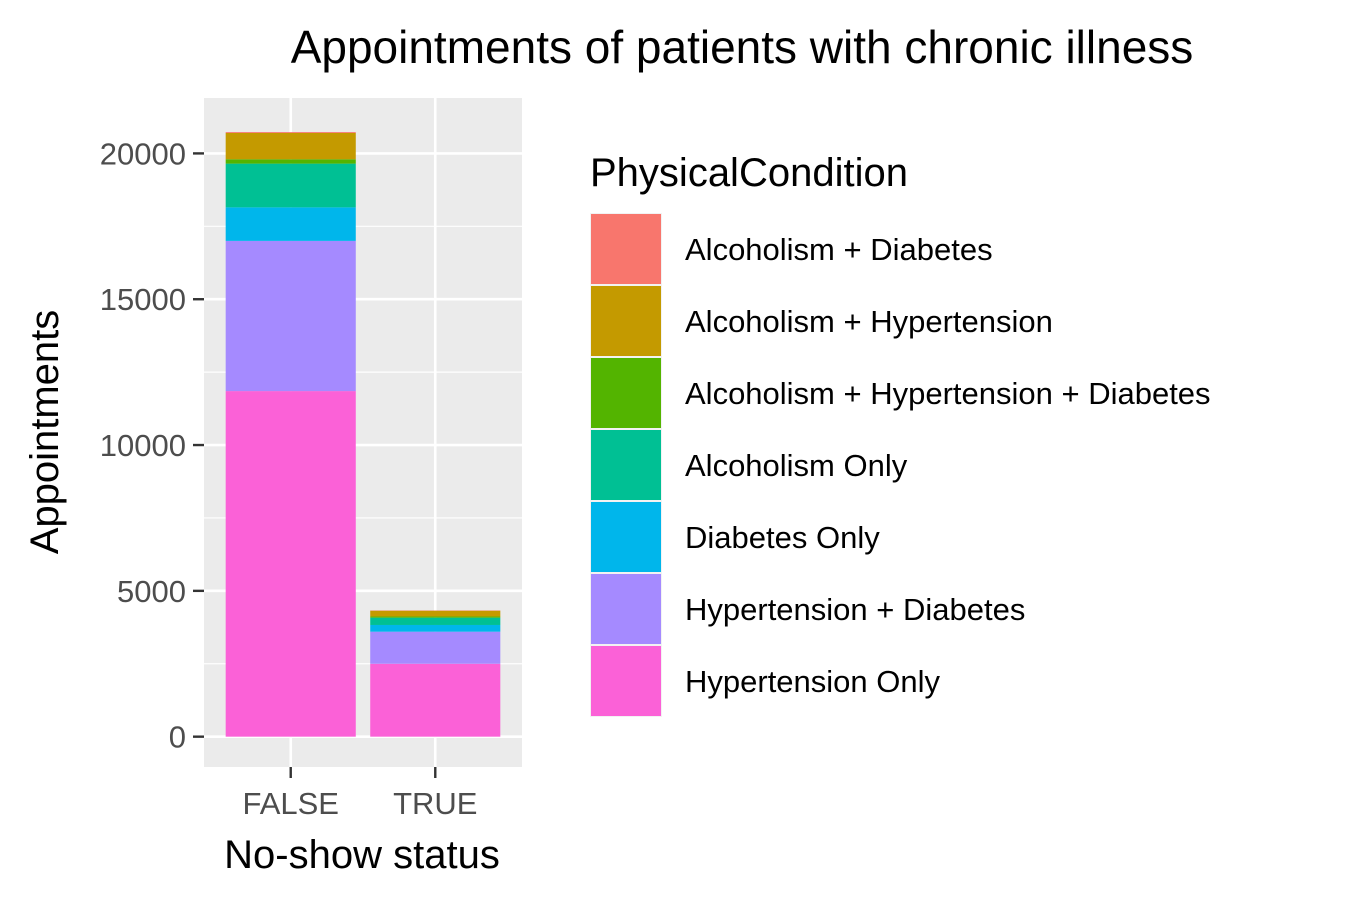  Describe the element at coordinates (435, 803) in the screenshot. I see `x-tick-label: TRUE` at that location.